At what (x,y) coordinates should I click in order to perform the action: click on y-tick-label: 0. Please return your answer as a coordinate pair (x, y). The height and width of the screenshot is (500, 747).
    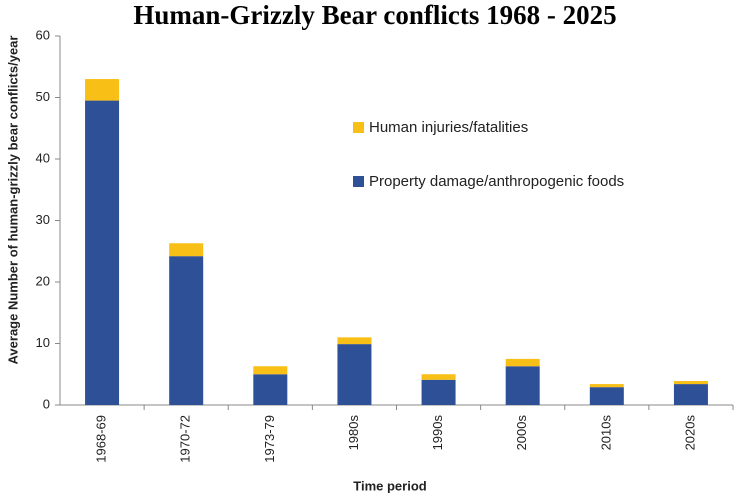
    Looking at the image, I should click on (46, 403).